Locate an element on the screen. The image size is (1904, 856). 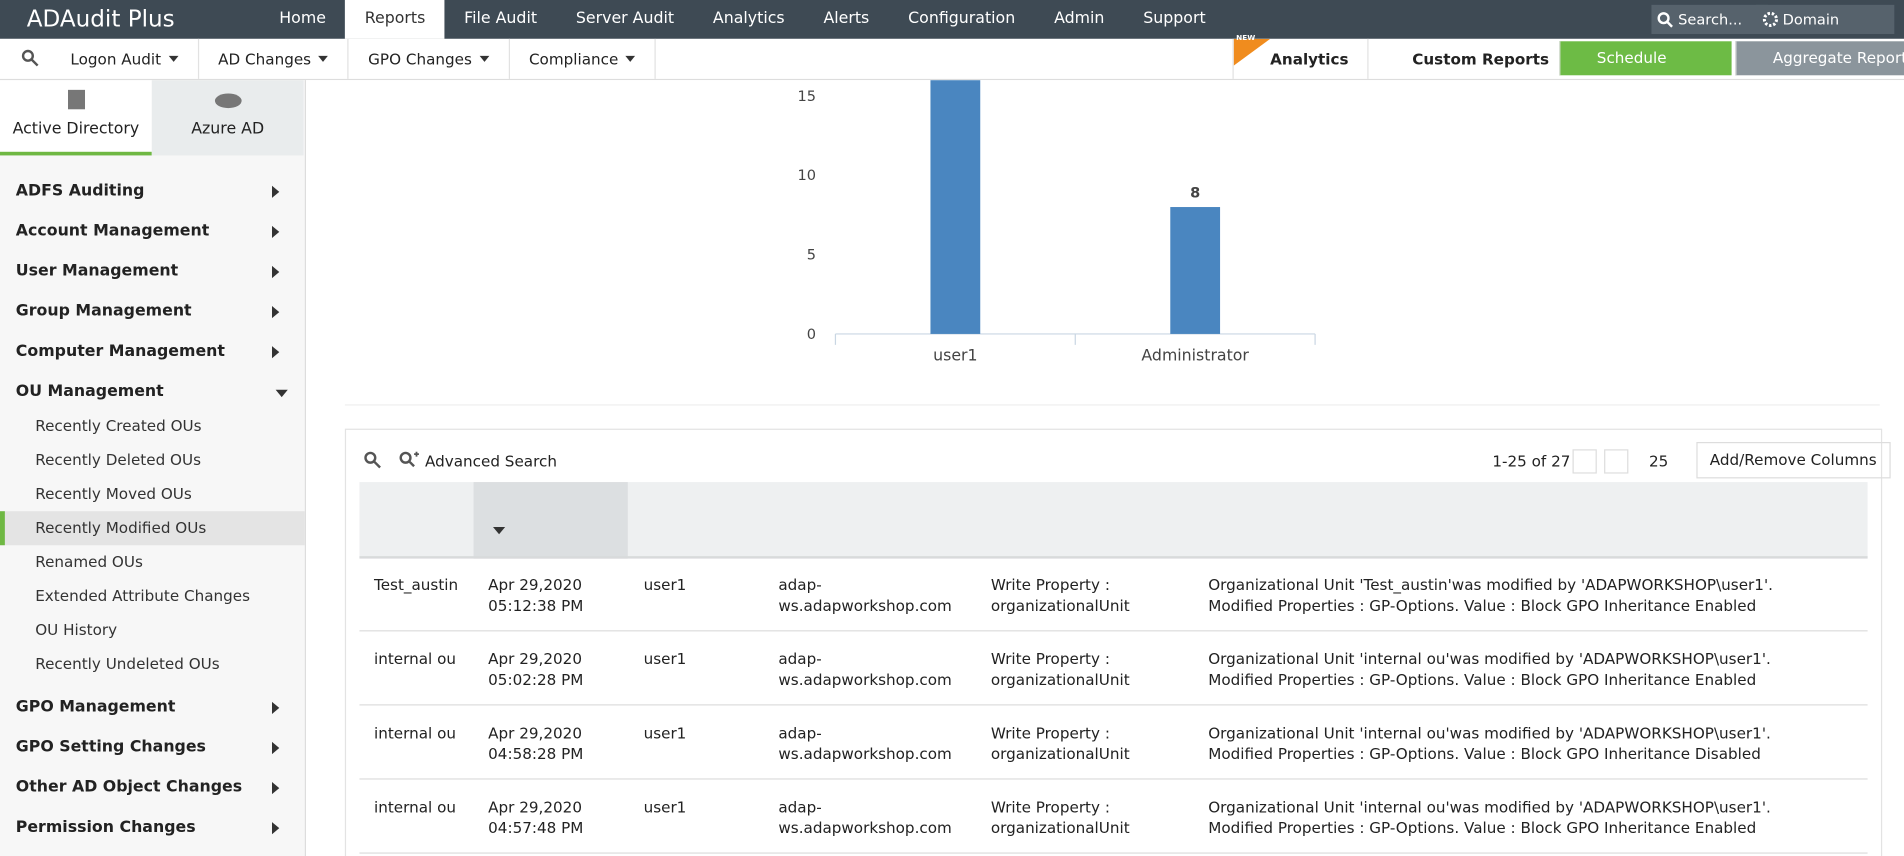
table-cell: Apr 29,2020 05:02:28 PM is located at coordinates (536, 669).